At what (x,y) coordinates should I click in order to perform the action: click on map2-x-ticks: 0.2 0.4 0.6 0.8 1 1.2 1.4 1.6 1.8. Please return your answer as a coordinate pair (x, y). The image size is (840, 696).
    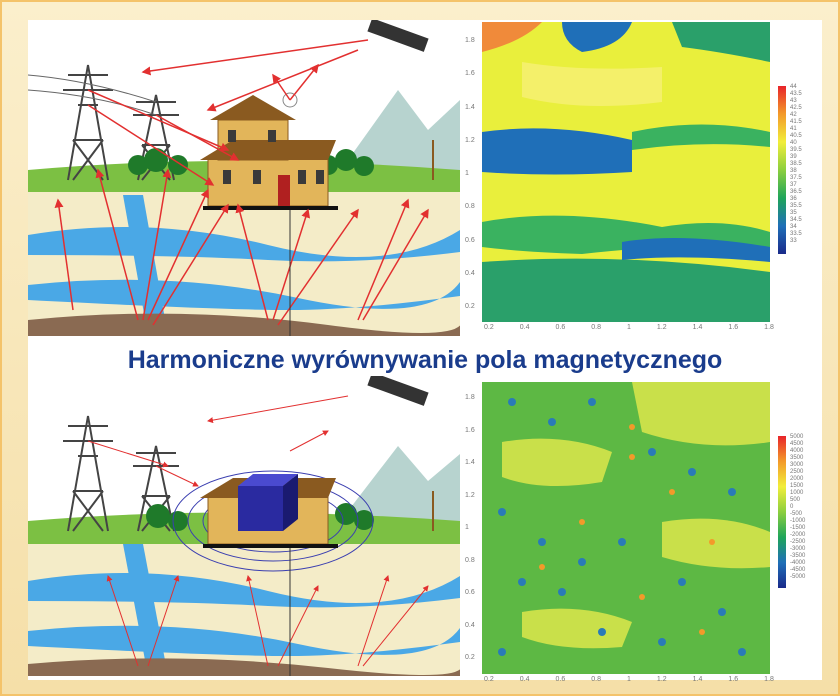
    Looking at the image, I should click on (629, 679).